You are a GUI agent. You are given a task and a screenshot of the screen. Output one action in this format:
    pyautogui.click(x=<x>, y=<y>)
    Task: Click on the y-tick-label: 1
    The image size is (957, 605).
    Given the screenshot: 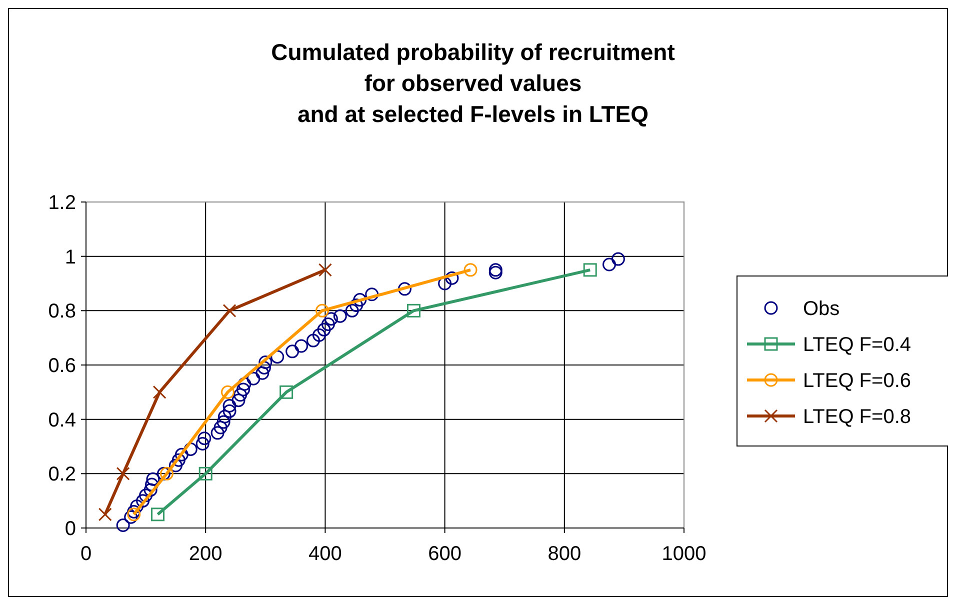 What is the action you would take?
    pyautogui.click(x=70, y=257)
    